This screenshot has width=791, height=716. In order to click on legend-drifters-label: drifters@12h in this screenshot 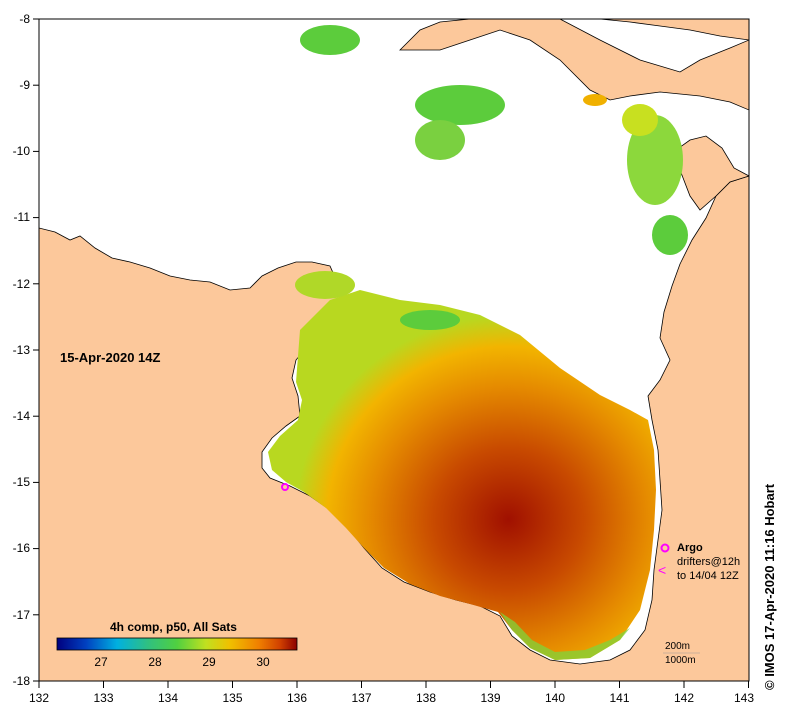, I will do `click(709, 562)`.